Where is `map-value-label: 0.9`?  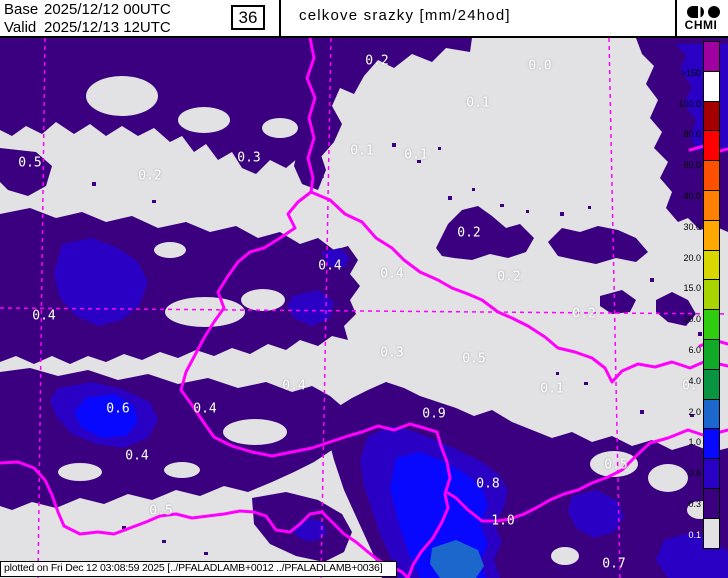
map-value-label: 0.9 is located at coordinates (434, 414).